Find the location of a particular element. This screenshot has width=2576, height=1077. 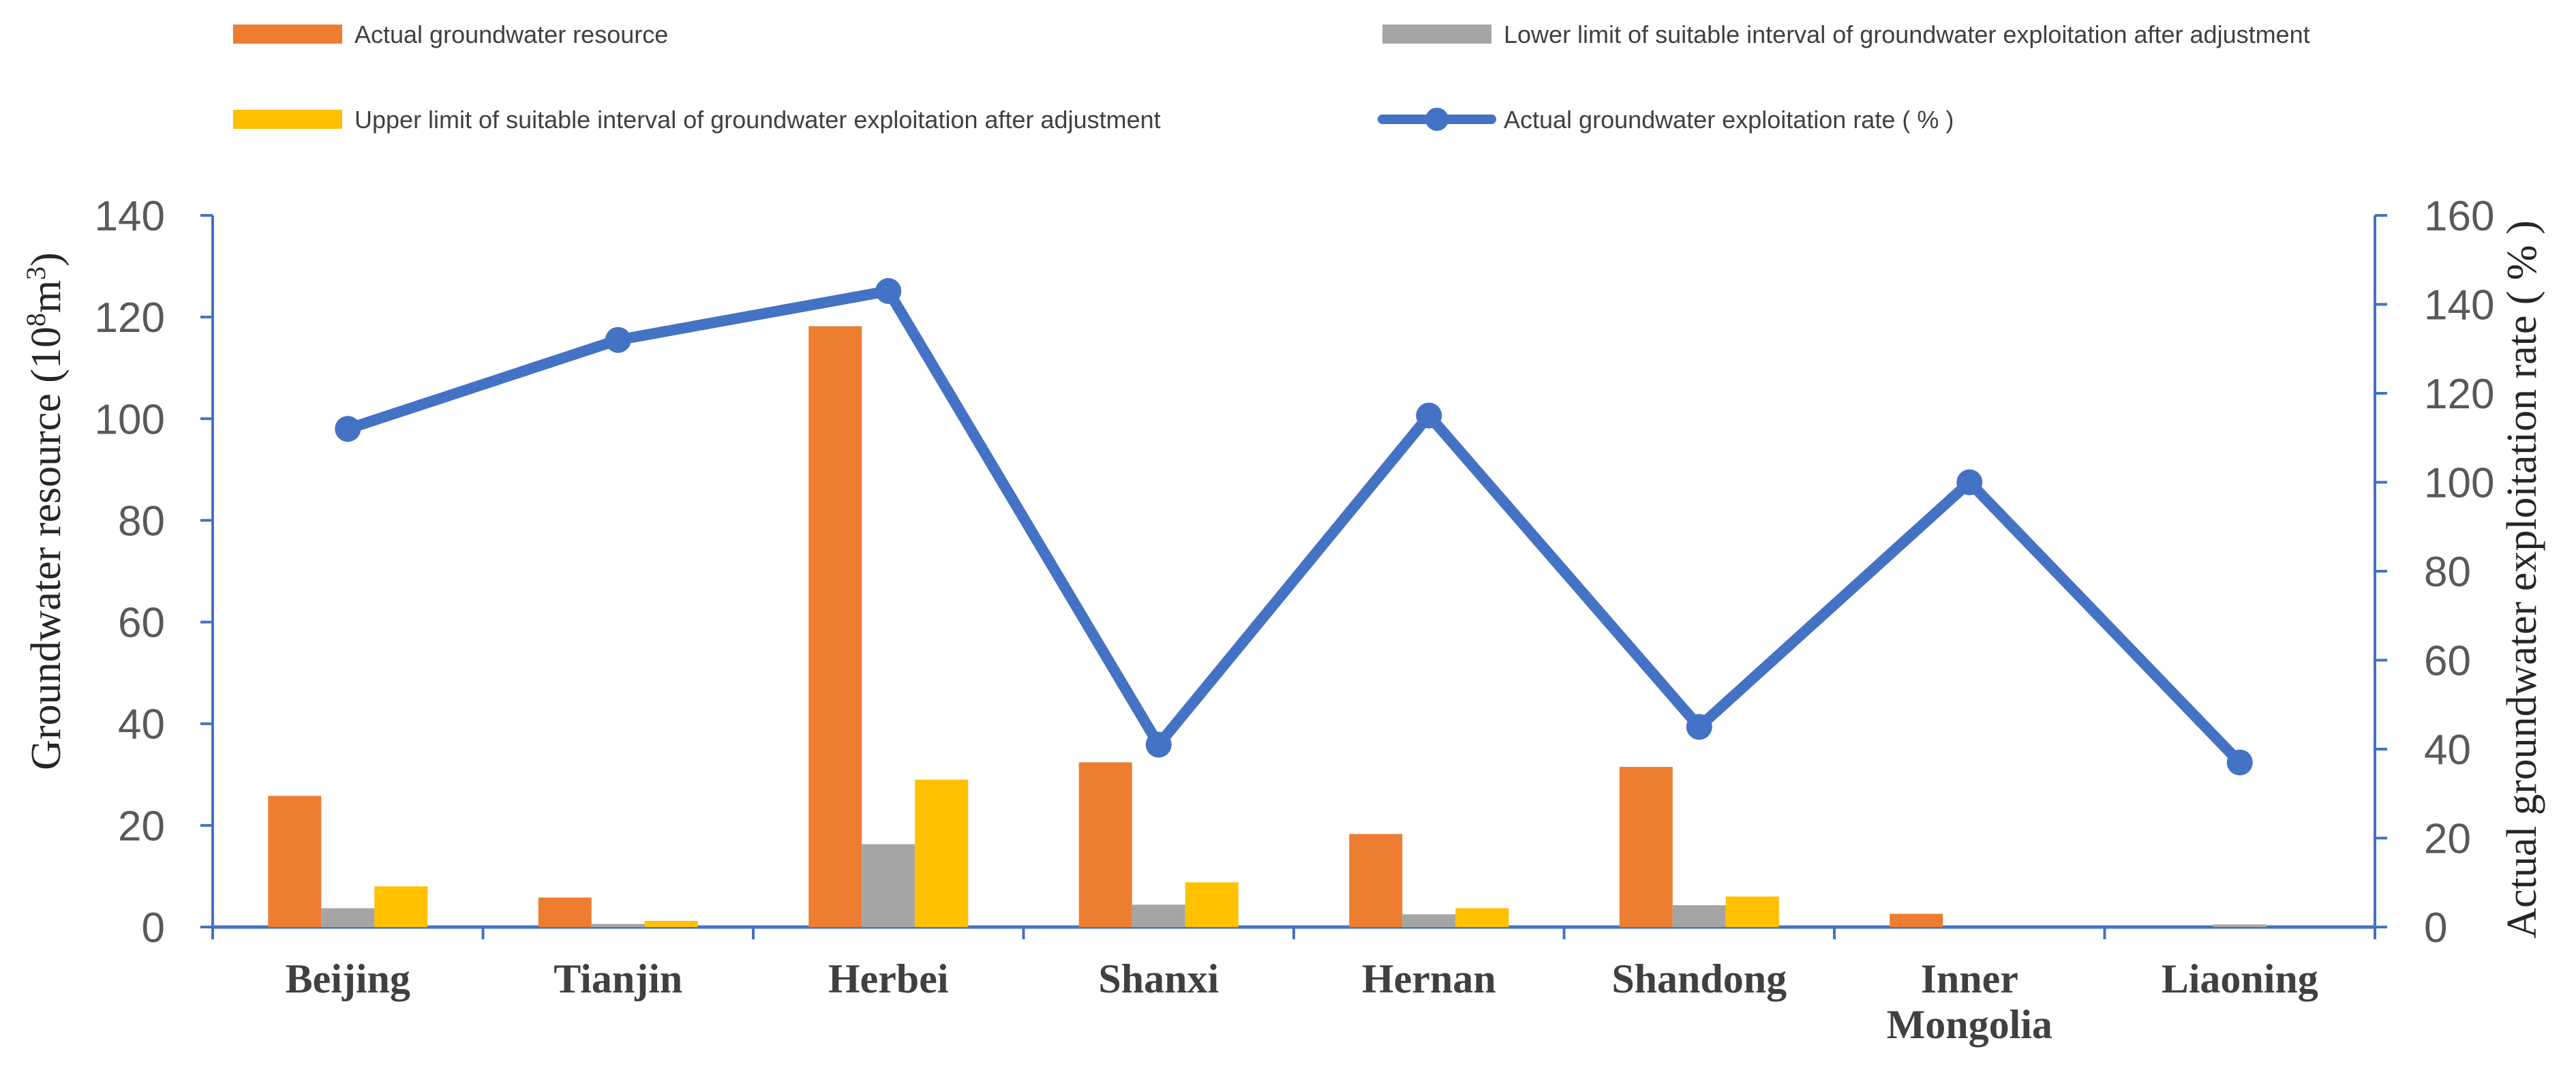

y-right-tick-label: 120 is located at coordinates (2459, 394).